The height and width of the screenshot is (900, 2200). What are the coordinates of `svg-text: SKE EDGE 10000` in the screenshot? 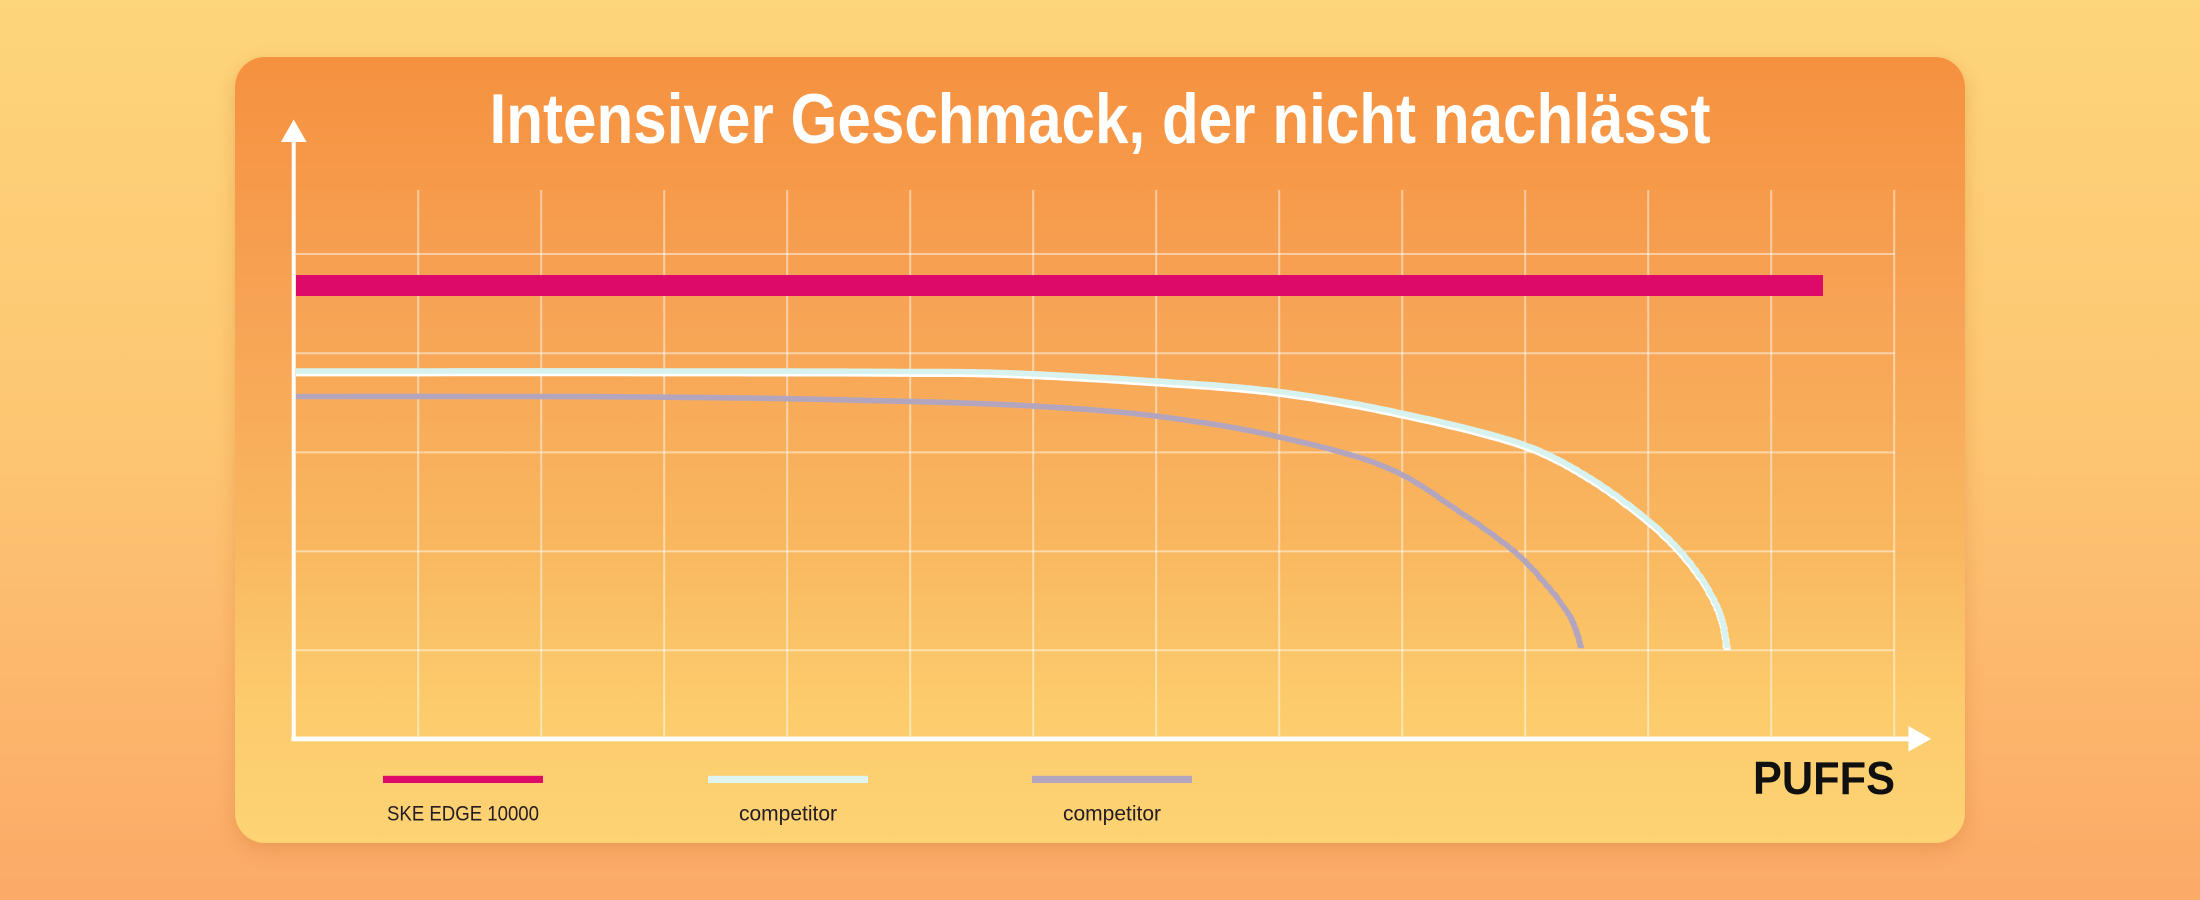 It's located at (463, 814).